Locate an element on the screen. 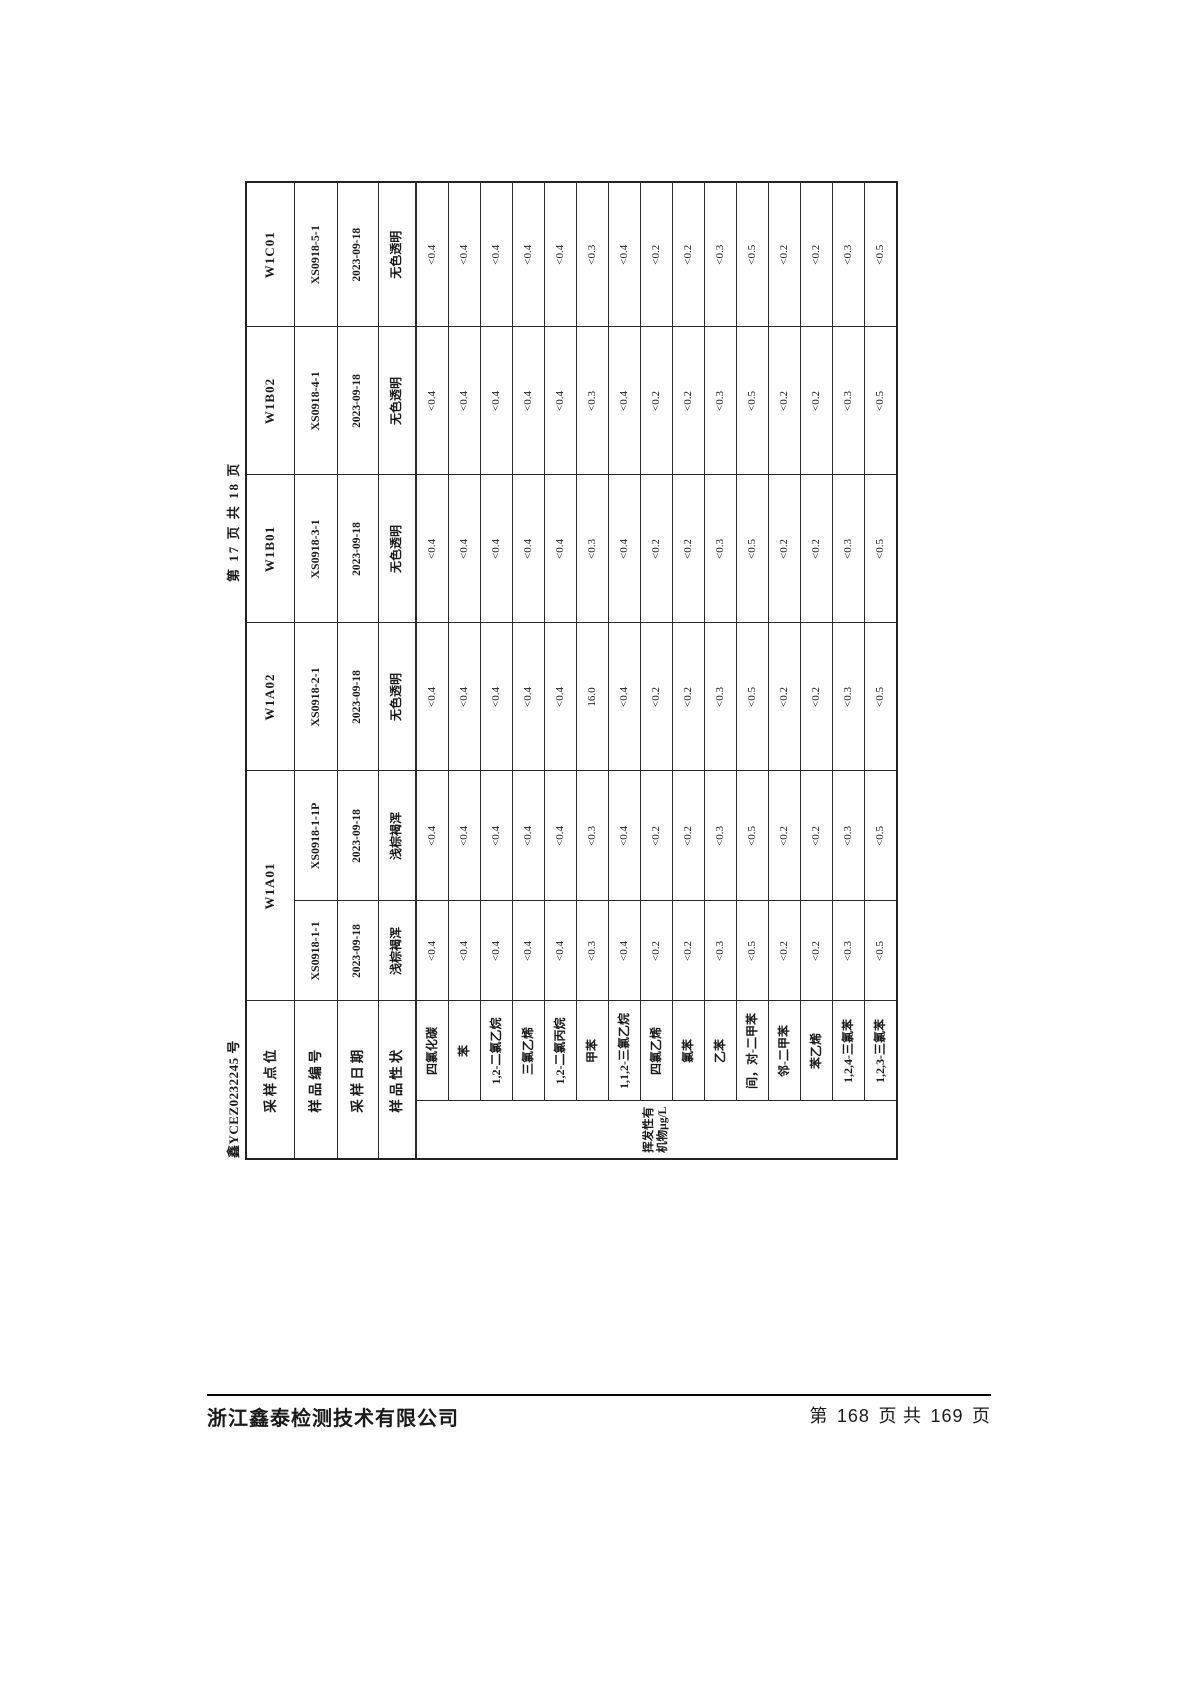 The height and width of the screenshot is (1696, 1199). parameter-group-label: 挥发性有机物μg/L is located at coordinates (656, 1130).